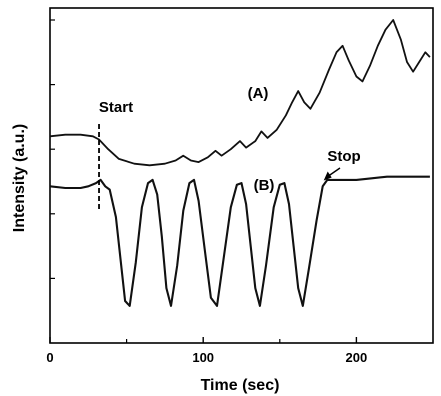  What do you see at coordinates (264, 185) in the screenshot?
I see `series-b-label: (B)` at bounding box center [264, 185].